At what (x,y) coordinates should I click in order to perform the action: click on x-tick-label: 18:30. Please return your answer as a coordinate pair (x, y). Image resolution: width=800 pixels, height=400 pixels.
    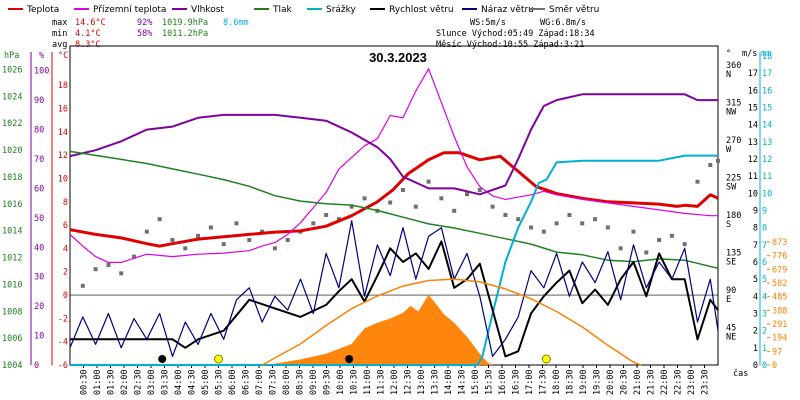
    Looking at the image, I should click on (571, 382).